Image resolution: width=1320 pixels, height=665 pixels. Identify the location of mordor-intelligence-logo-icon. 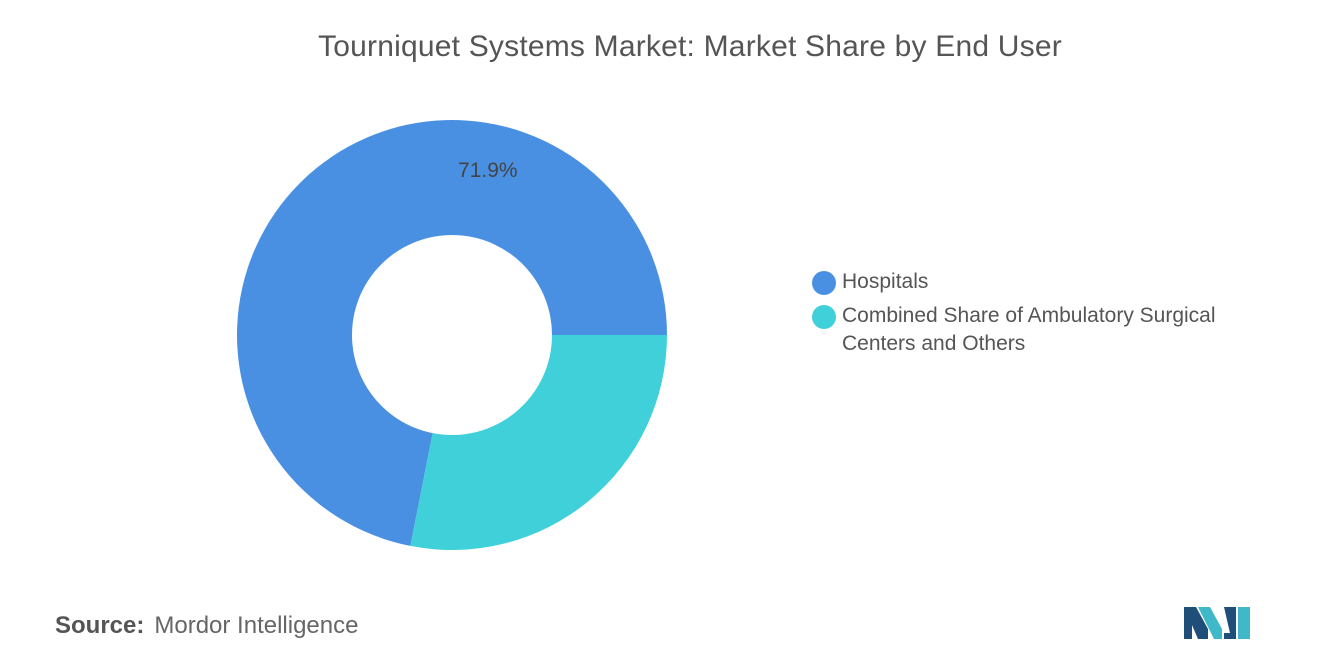
(1217, 623).